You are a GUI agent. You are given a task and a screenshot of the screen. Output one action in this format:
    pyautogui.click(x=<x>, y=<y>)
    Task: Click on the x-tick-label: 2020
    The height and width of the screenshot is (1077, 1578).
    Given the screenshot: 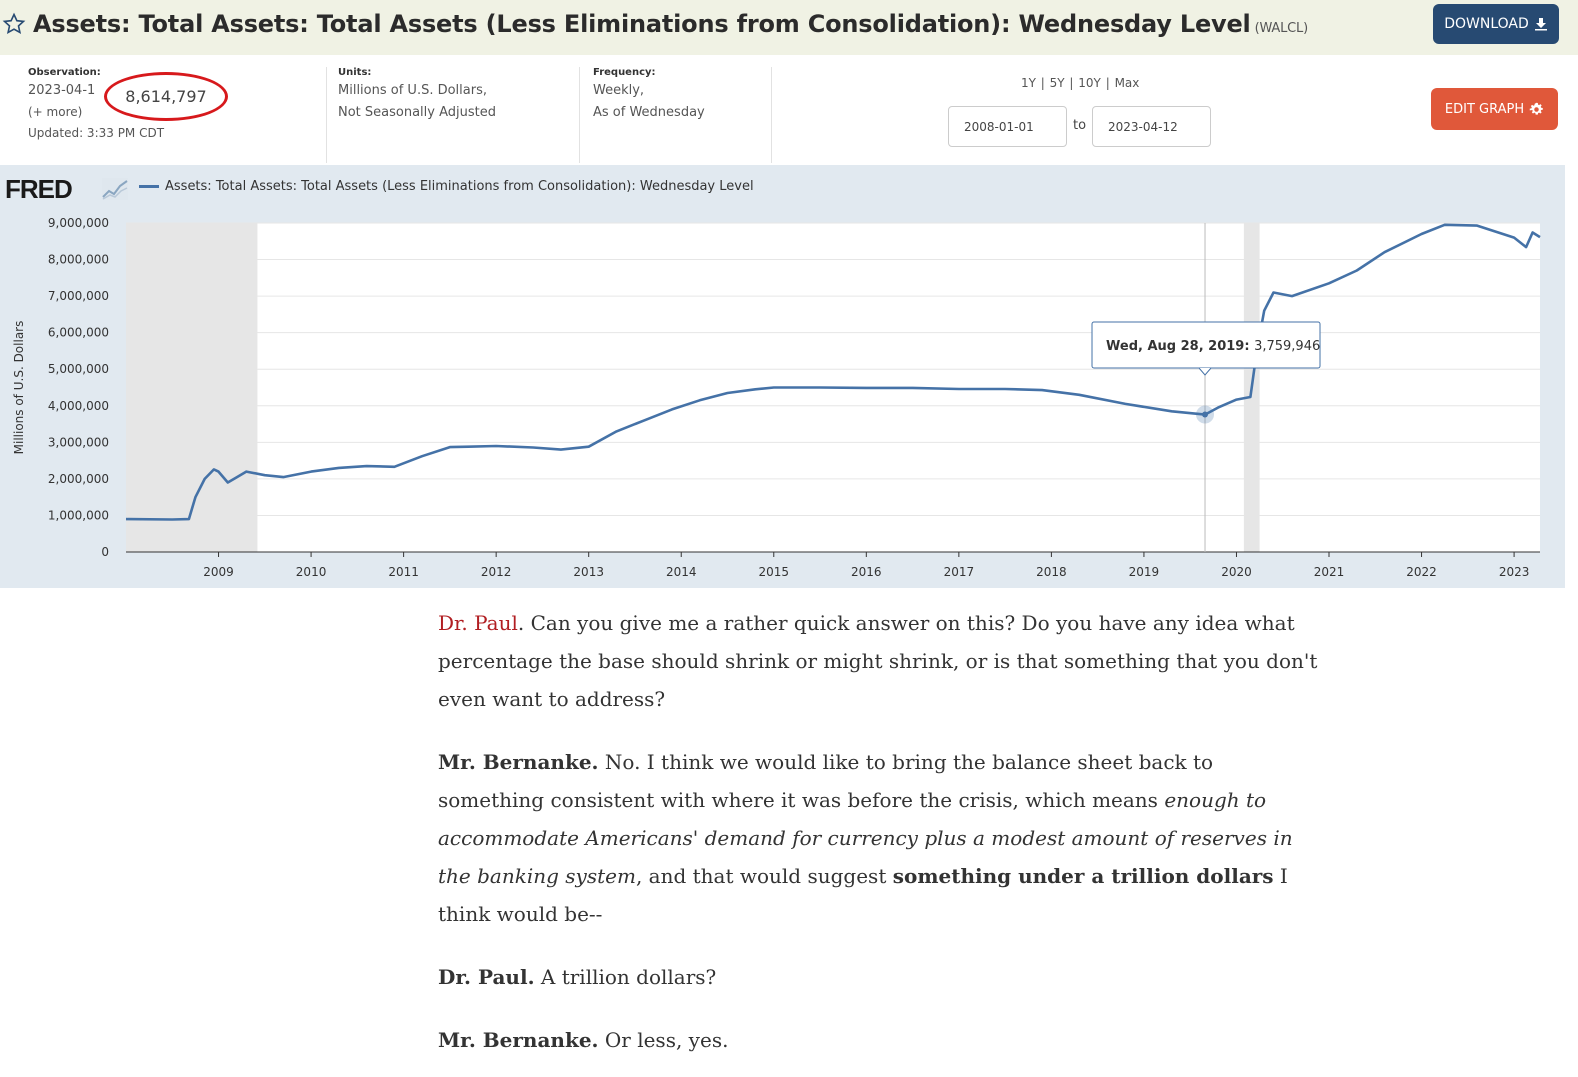 What is the action you would take?
    pyautogui.click(x=1236, y=572)
    